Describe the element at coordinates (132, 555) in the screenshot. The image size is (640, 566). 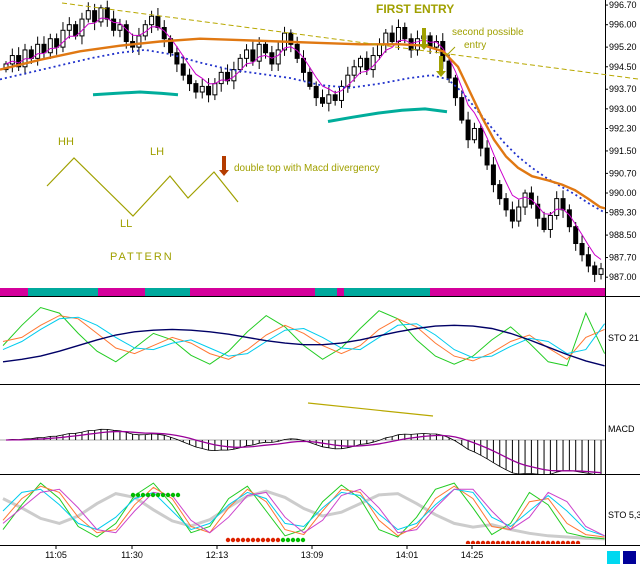
I see `time-label: 11:30` at that location.